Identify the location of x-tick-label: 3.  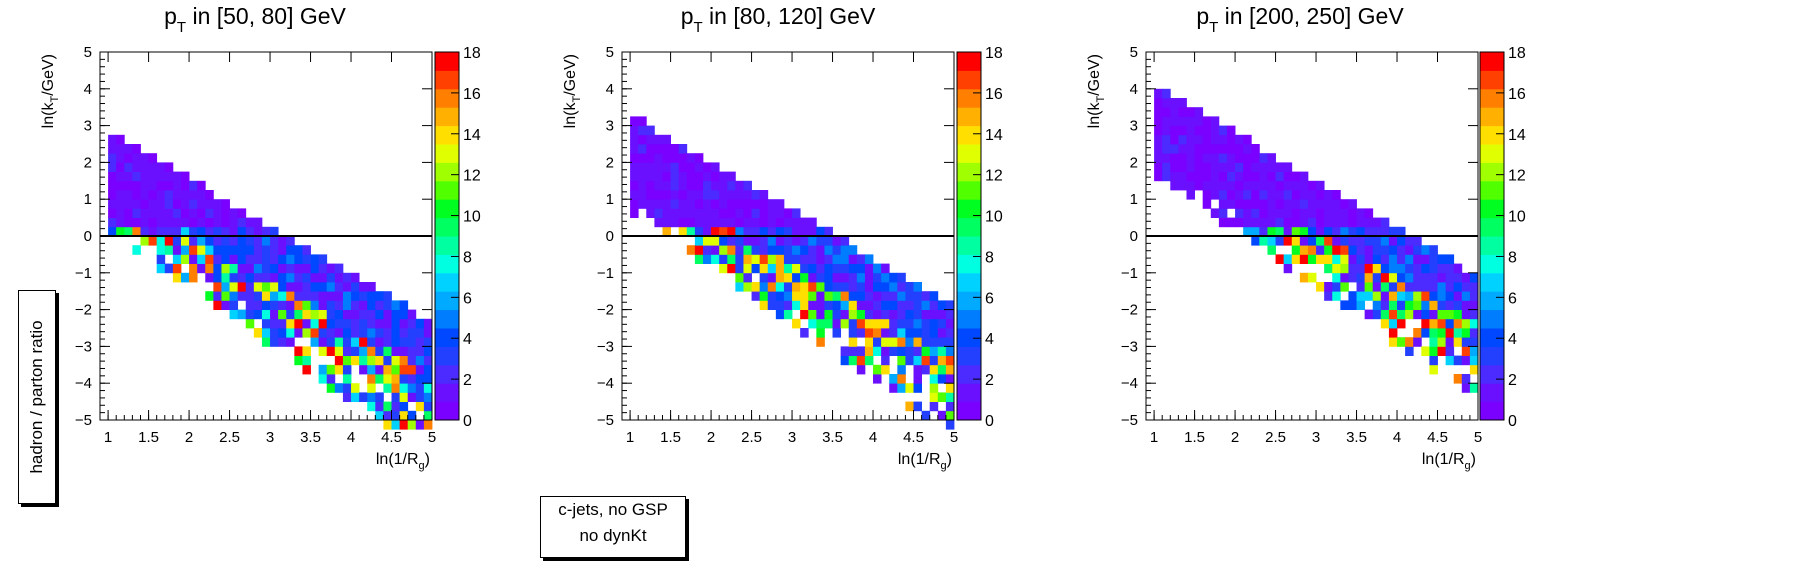
(1316, 437).